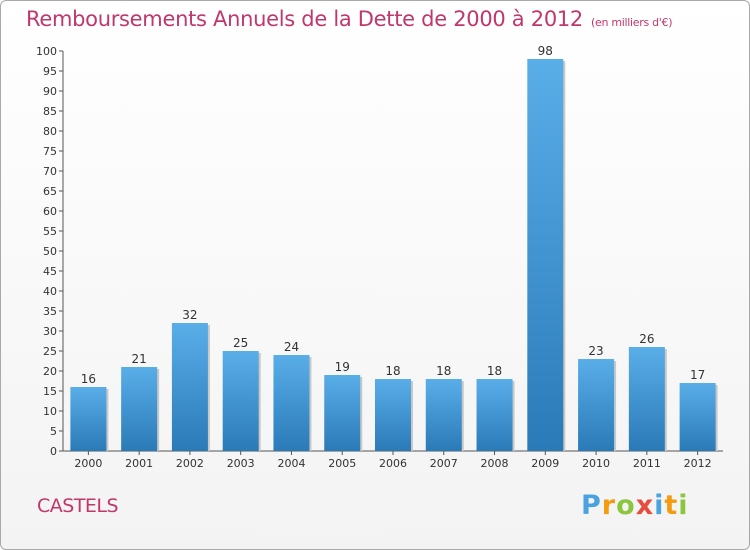  I want to click on y-tick-label: 95, so click(50, 71).